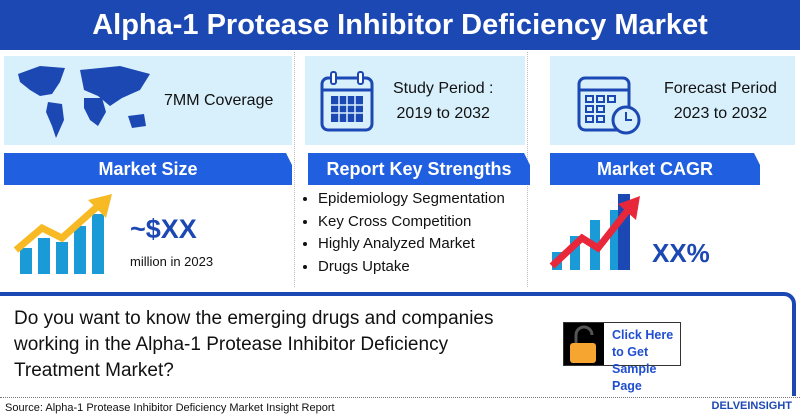 The width and height of the screenshot is (800, 420). What do you see at coordinates (172, 261) in the screenshot?
I see `market-size-unit: million in 2023` at bounding box center [172, 261].